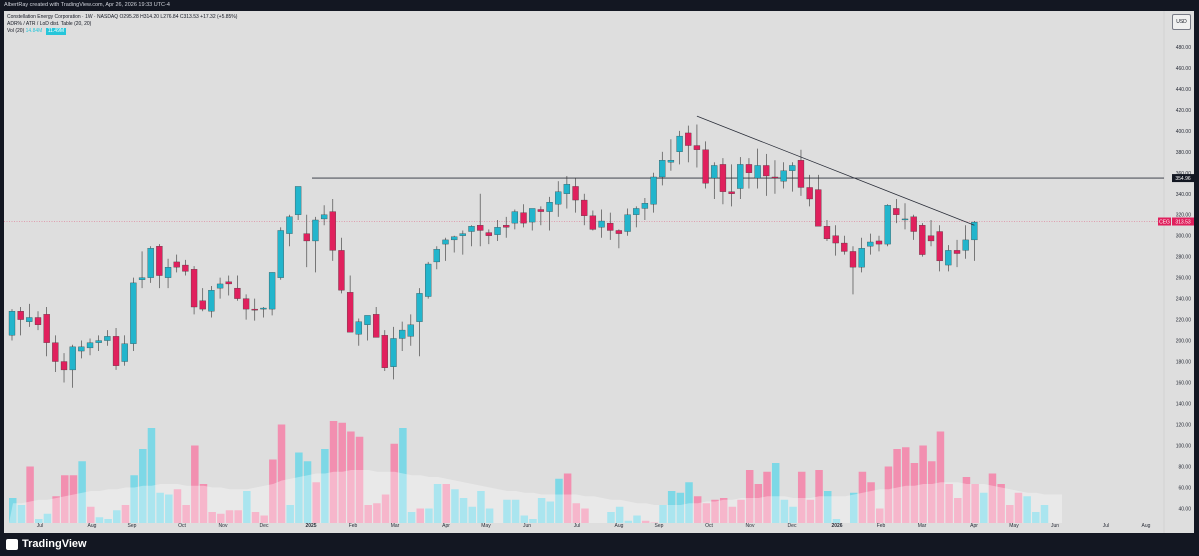 Image resolution: width=1199 pixels, height=556 pixels. Describe the element at coordinates (40, 526) in the screenshot. I see `time-tick-label: Jul` at that location.